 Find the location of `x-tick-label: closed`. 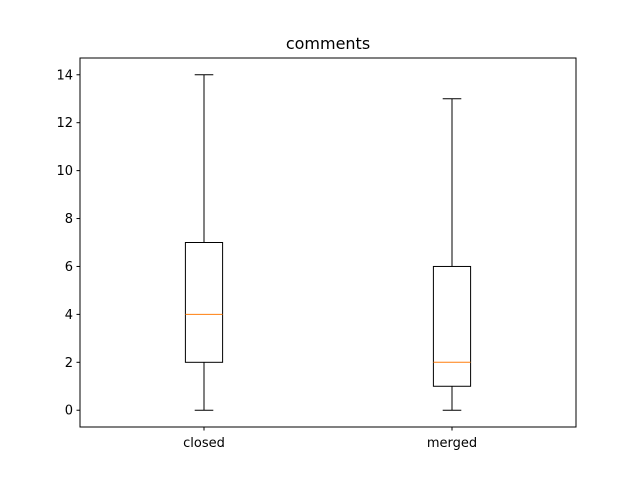

x-tick-label: closed is located at coordinates (204, 443).